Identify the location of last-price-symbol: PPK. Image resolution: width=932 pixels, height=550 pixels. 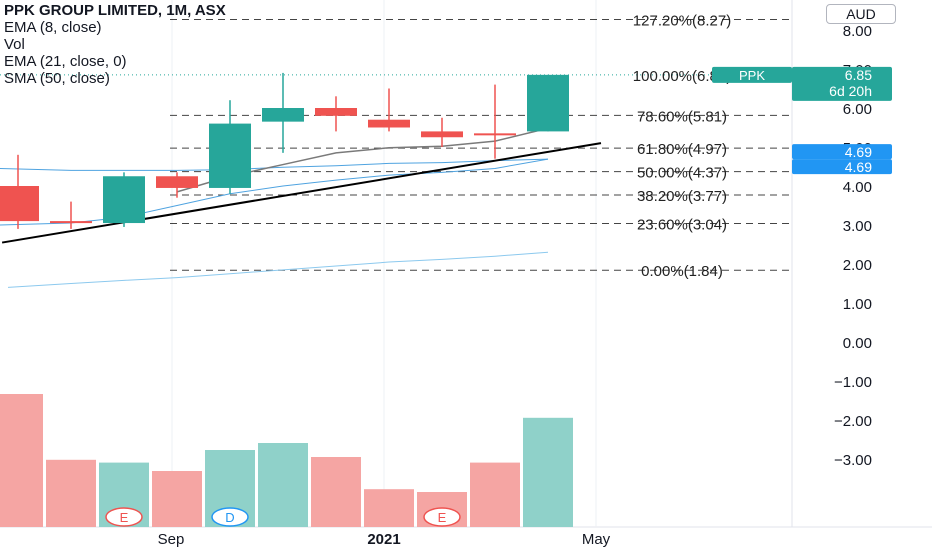
(752, 75).